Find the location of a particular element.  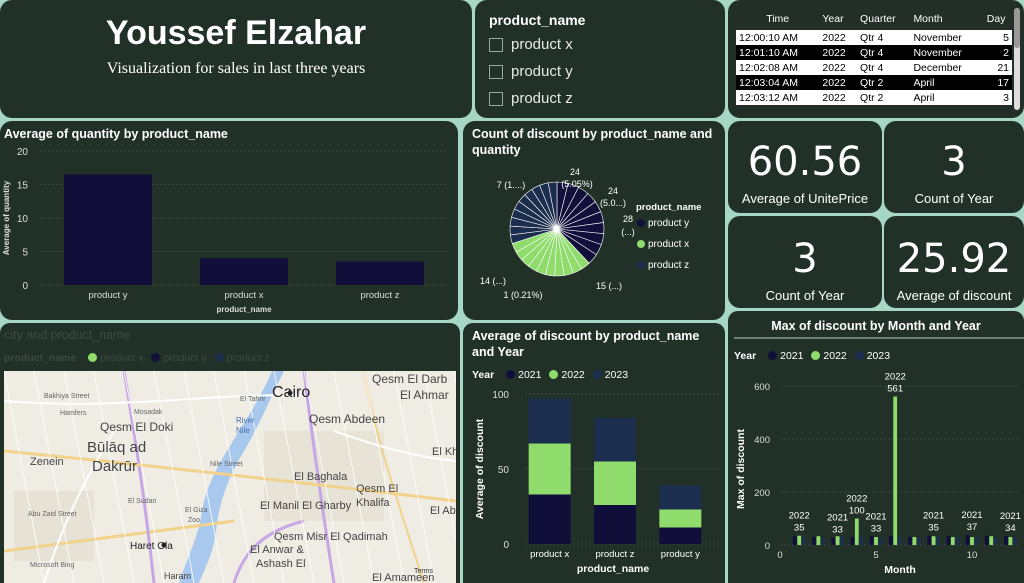

y-tick-label: 20 is located at coordinates (23, 152).